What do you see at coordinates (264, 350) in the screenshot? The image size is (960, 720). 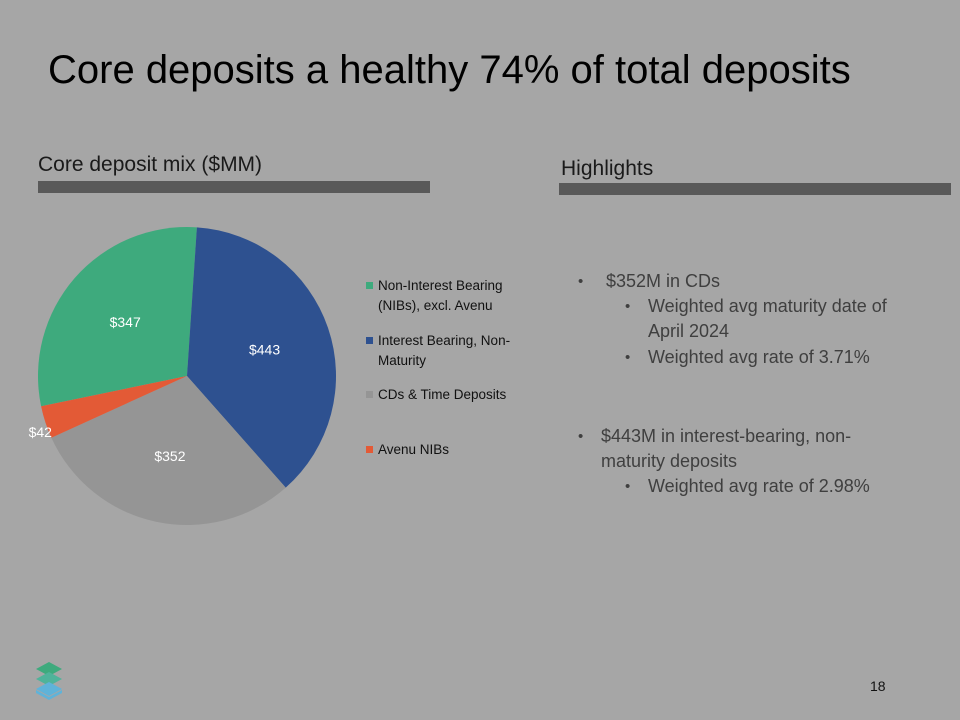 I see `pie-data-label: $443` at bounding box center [264, 350].